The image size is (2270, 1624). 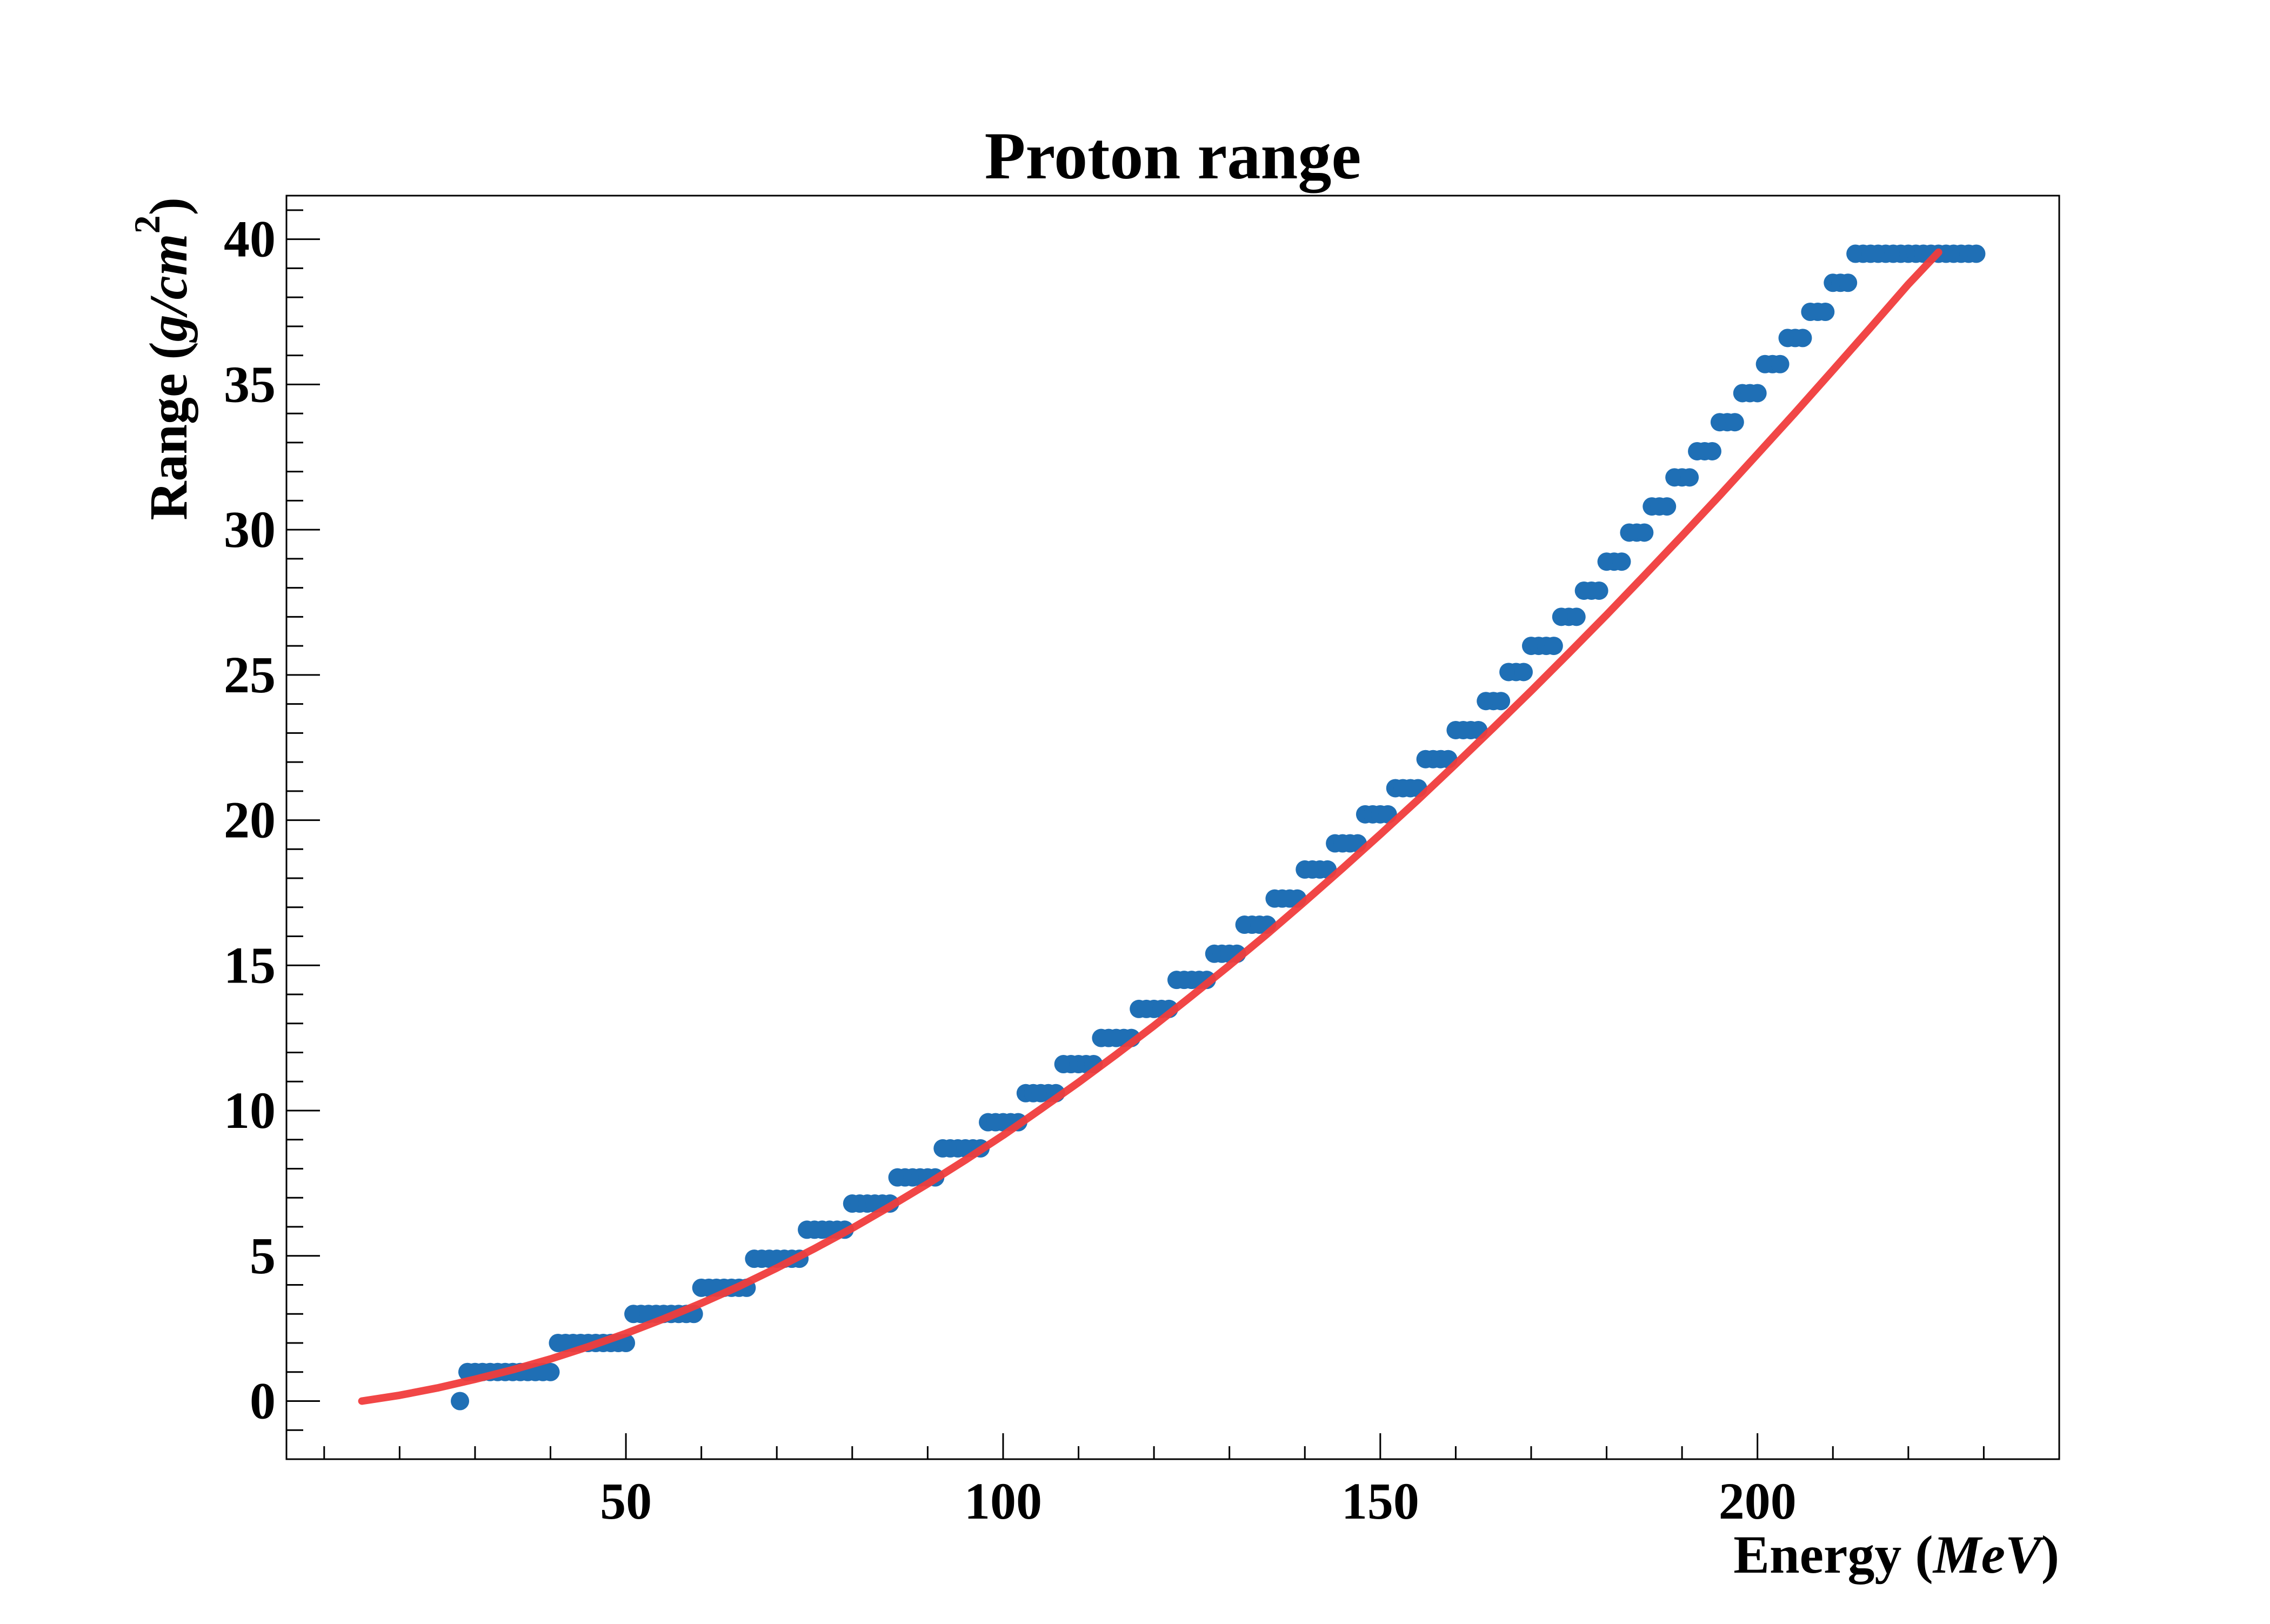 What do you see at coordinates (250, 239) in the screenshot?
I see `y-tick-label: 40` at bounding box center [250, 239].